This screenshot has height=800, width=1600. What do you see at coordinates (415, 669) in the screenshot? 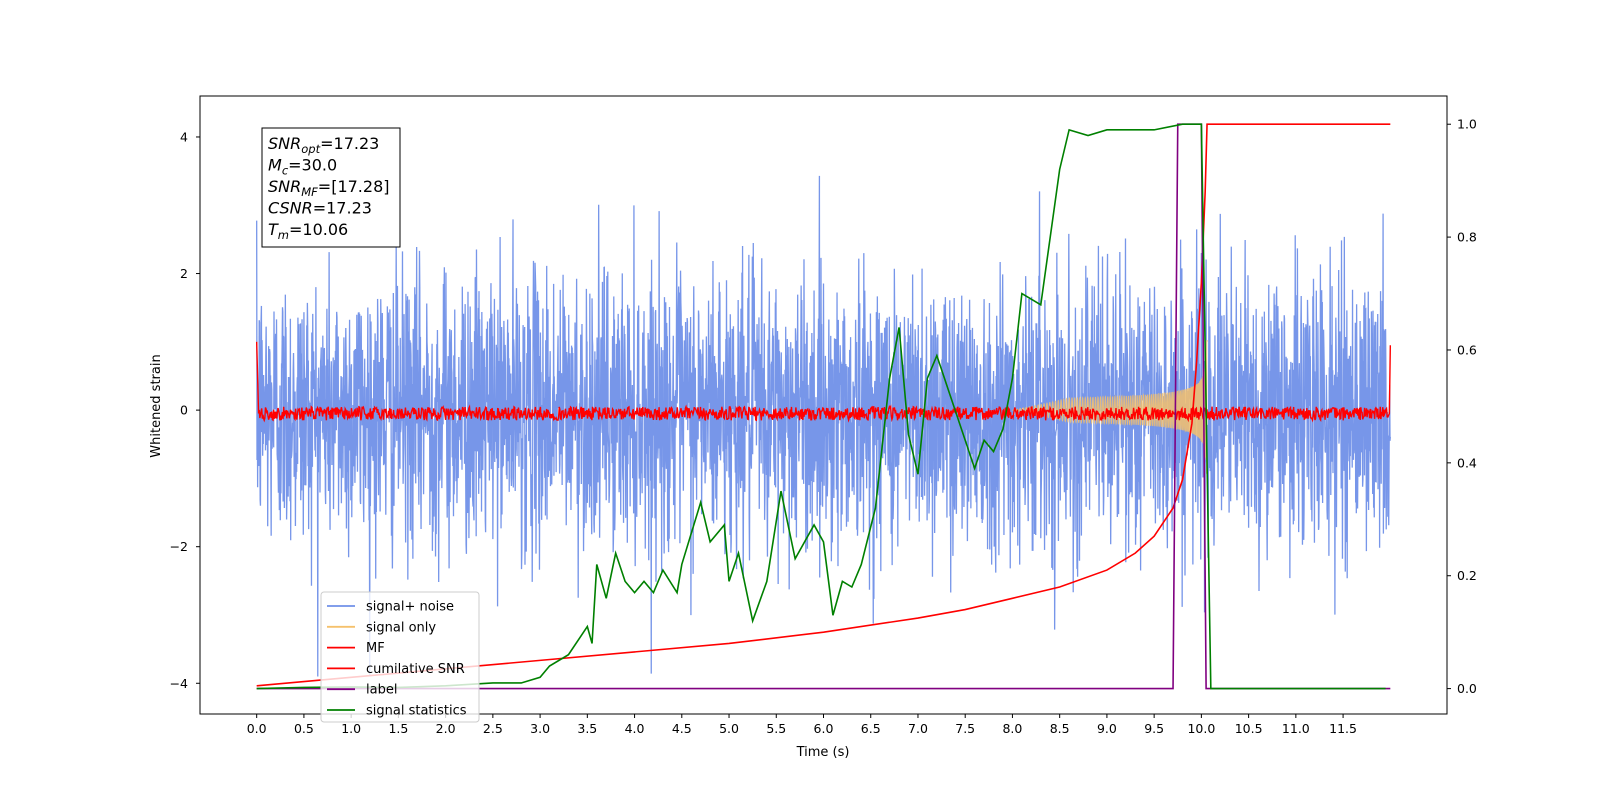
I see `legend-label: cumilative SNR` at bounding box center [415, 669].